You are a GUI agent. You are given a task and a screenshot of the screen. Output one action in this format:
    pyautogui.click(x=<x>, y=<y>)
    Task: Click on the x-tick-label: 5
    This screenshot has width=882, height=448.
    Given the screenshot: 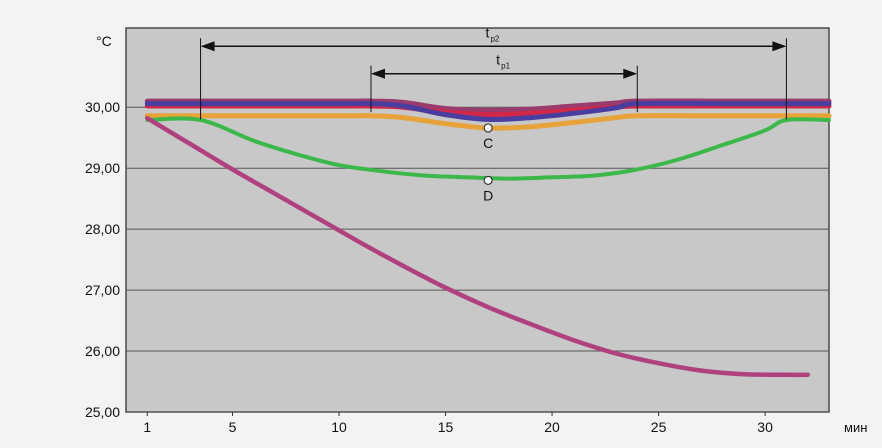 What is the action you would take?
    pyautogui.click(x=233, y=427)
    